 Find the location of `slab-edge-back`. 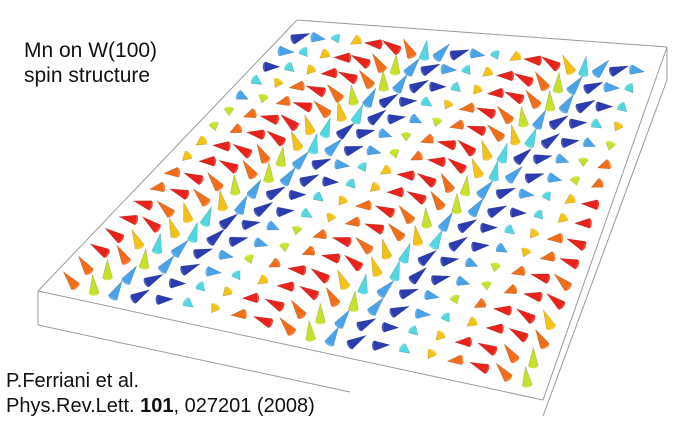

slab-edge-back is located at coordinates (482, 33).